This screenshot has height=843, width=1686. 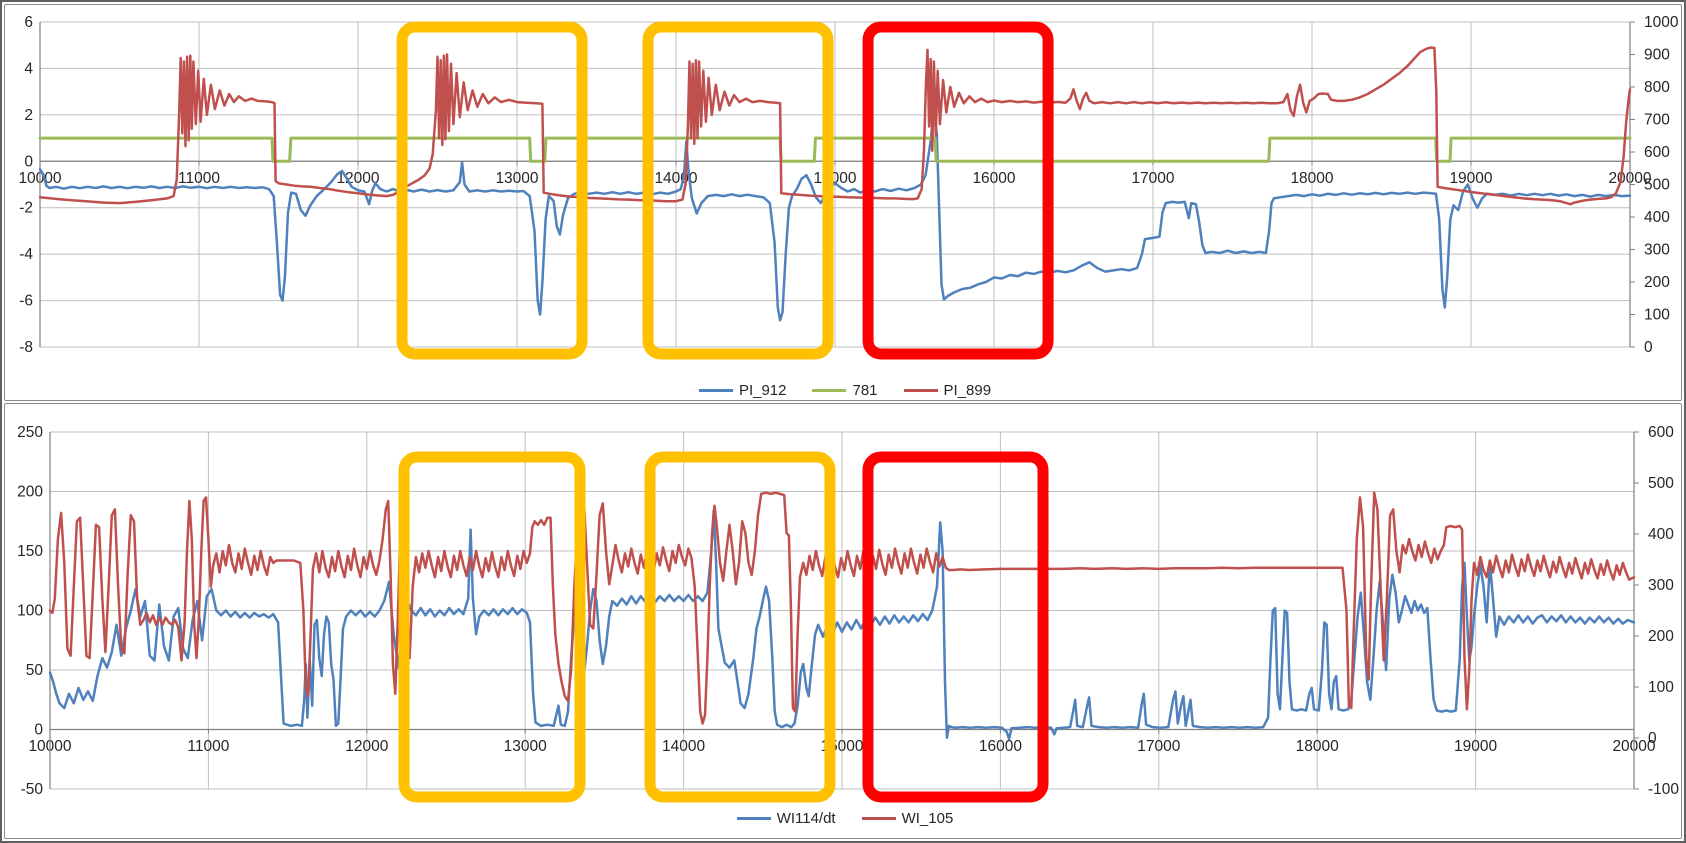 I want to click on left-axis-tick-label: -6, so click(x=26, y=301).